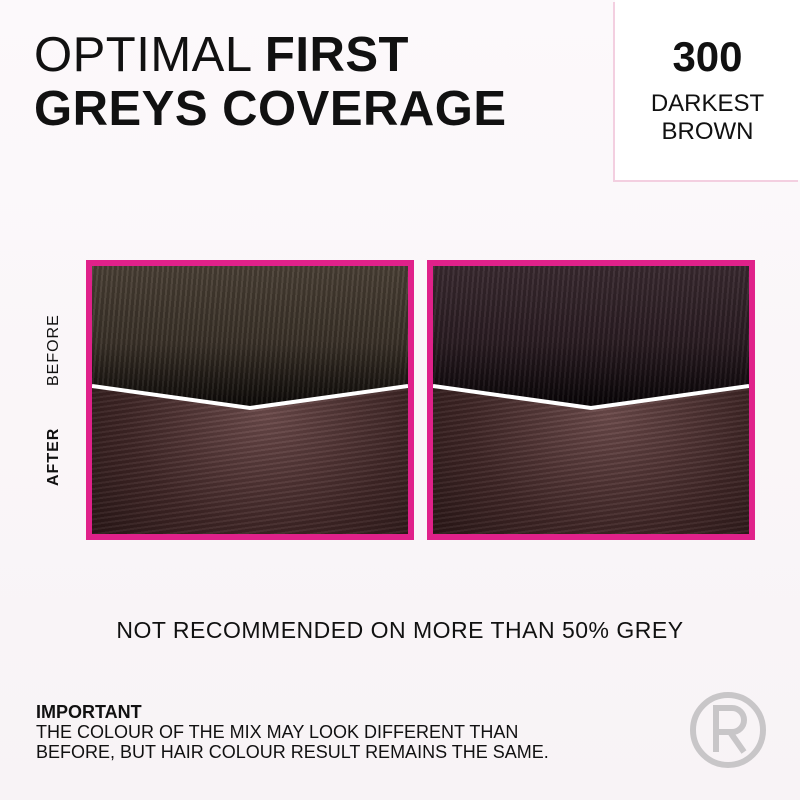  What do you see at coordinates (707, 56) in the screenshot?
I see `shade-number: 300` at bounding box center [707, 56].